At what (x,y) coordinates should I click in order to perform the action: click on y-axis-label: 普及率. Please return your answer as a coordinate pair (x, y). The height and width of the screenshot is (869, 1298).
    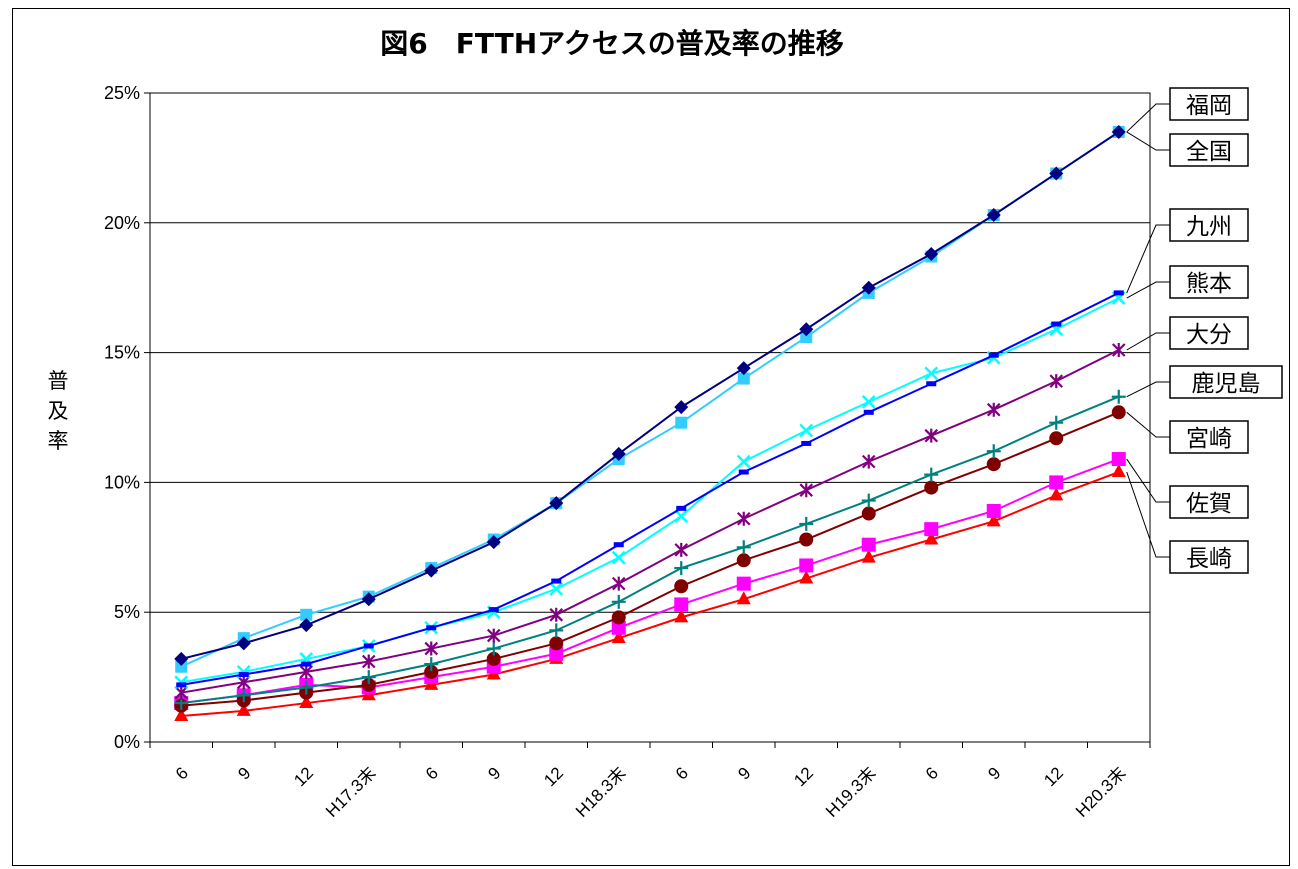
    Looking at the image, I should click on (58, 411).